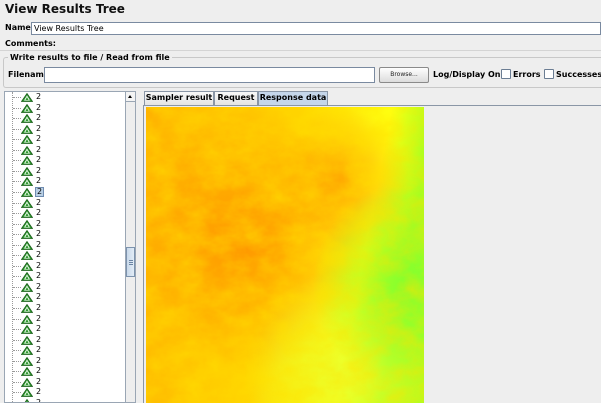 The height and width of the screenshot is (403, 601). Describe the element at coordinates (316, 28) in the screenshot. I see `name-input` at that location.